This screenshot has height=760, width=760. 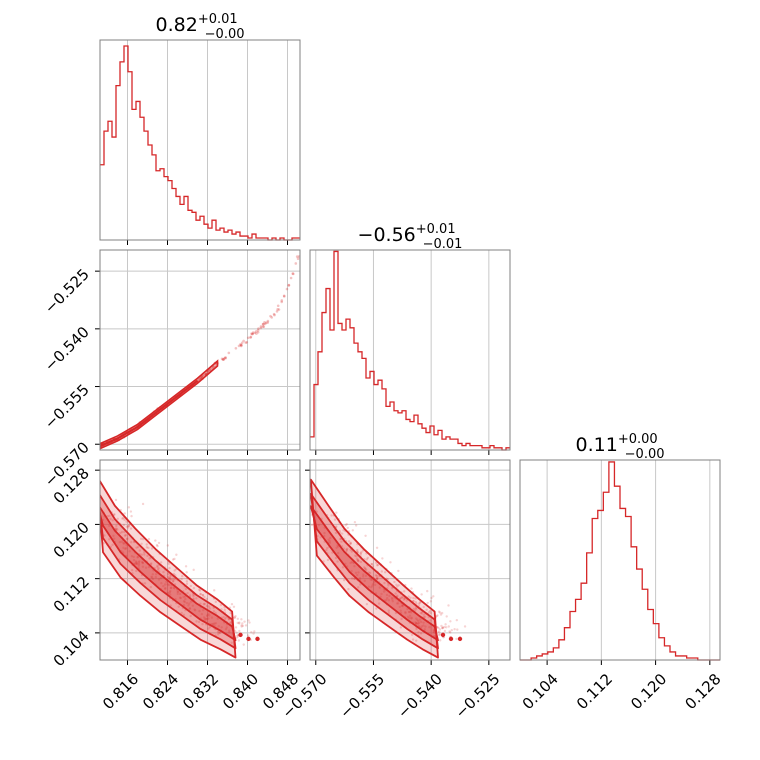 I want to click on y-tick-label-p1: −0.525, so click(x=67, y=291).